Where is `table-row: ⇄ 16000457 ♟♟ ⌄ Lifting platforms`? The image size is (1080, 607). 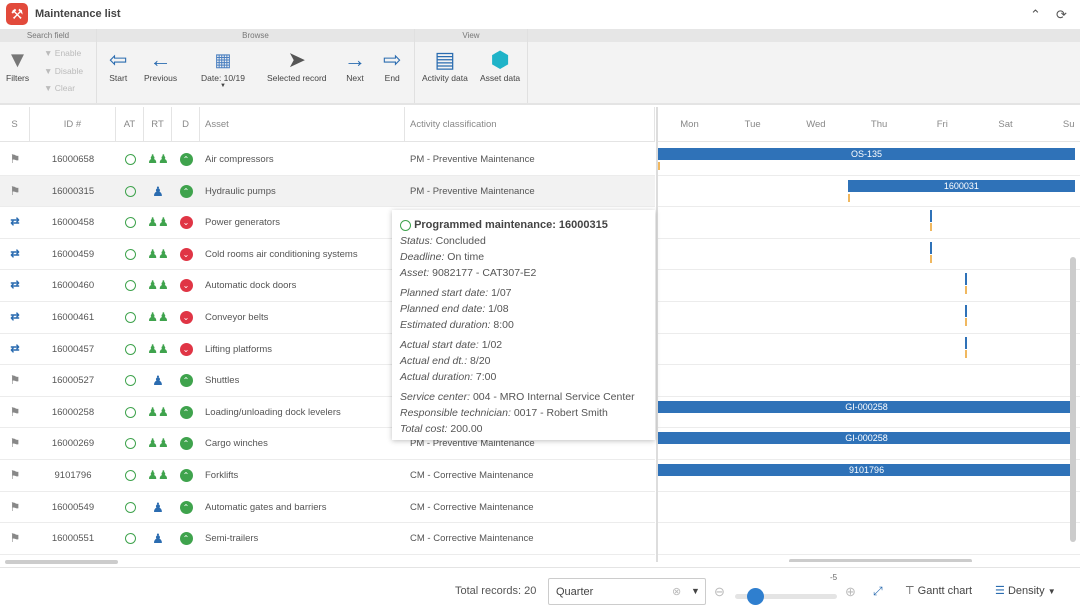 table-row: ⇄ 16000457 ♟♟ ⌄ Lifting platforms is located at coordinates (327, 350).